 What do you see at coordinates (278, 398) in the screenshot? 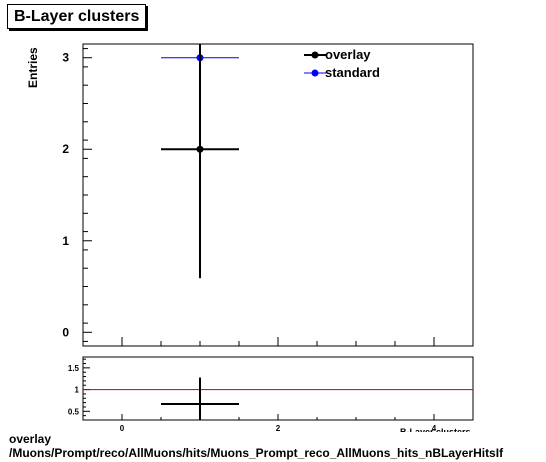
I see `ratio-plot-marks` at bounding box center [278, 398].